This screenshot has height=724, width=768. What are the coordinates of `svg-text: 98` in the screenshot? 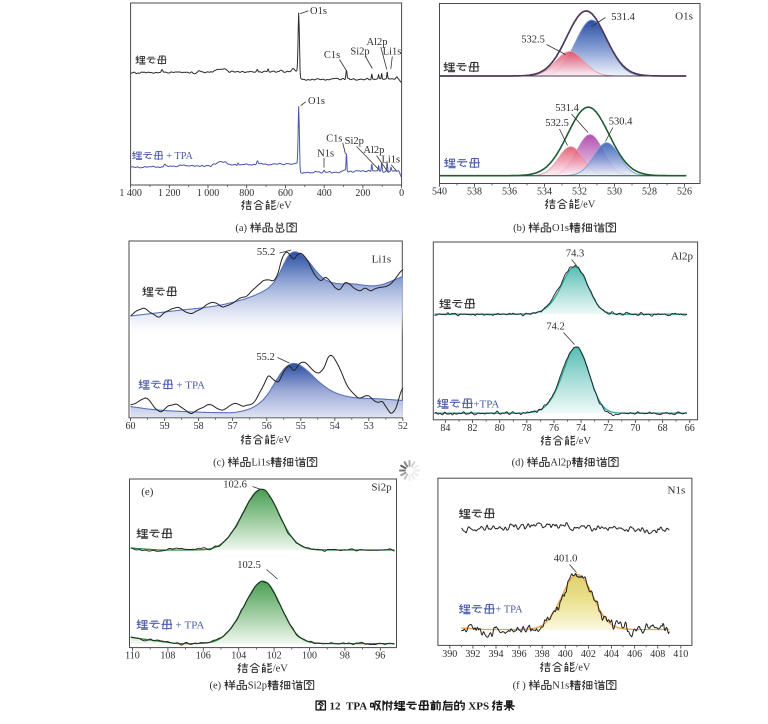 It's located at (345, 656).